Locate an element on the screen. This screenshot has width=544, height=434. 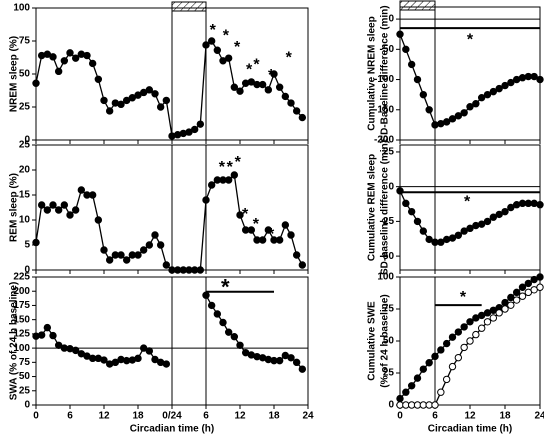
y-tick-label: 0 is located at coordinates (27, 270).